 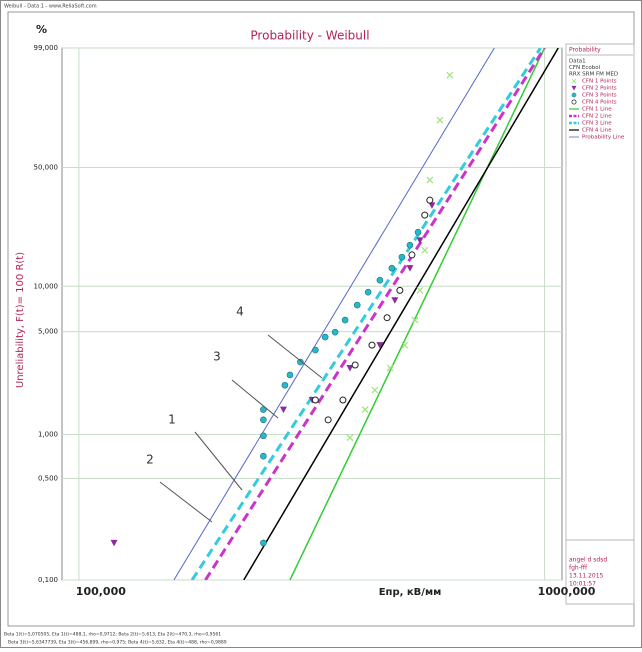 I want to click on legend-label: CFN 2 Line, so click(x=597, y=117).